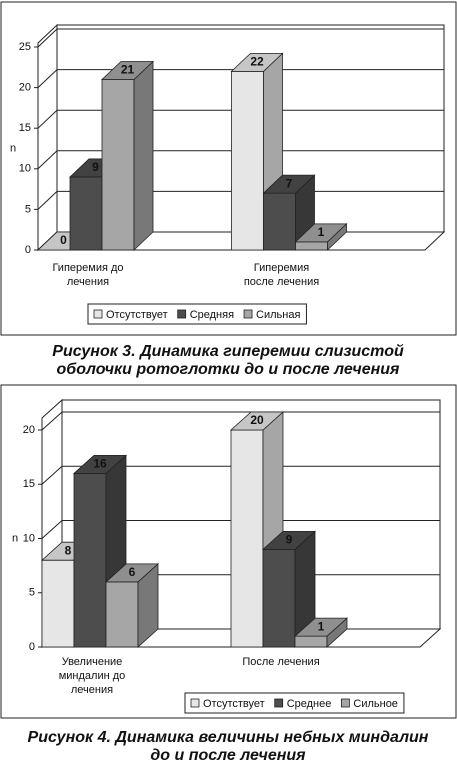  I want to click on legend-label: Сильное, so click(375, 704).